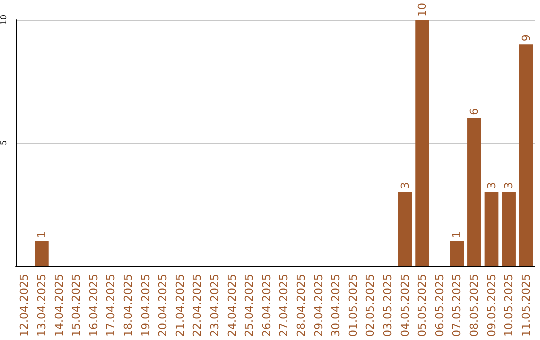 This screenshot has height=340, width=540. What do you see at coordinates (77, 306) in the screenshot?
I see `x-tick-label: 15.04.2025` at bounding box center [77, 306].